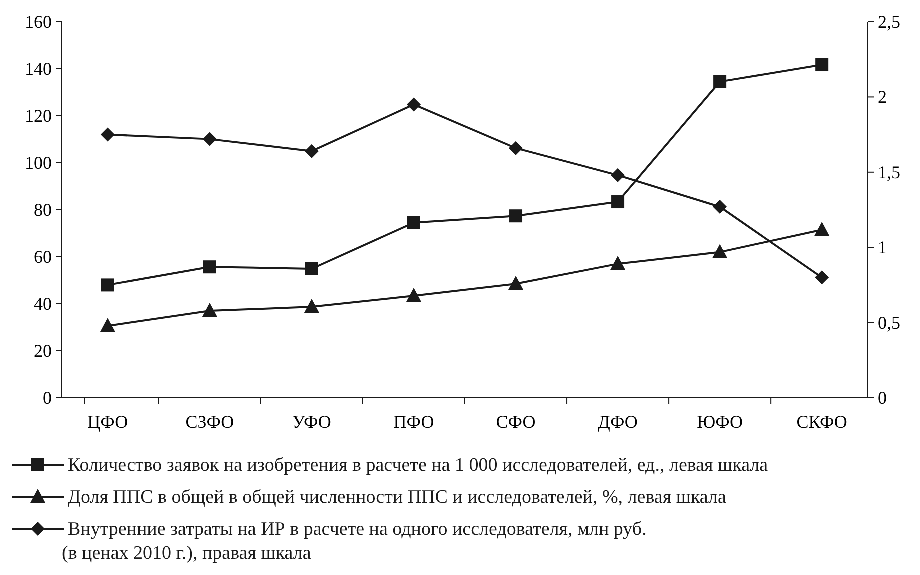 The image size is (920, 575). I want to click on y-tick-label: 100, so click(38, 163).